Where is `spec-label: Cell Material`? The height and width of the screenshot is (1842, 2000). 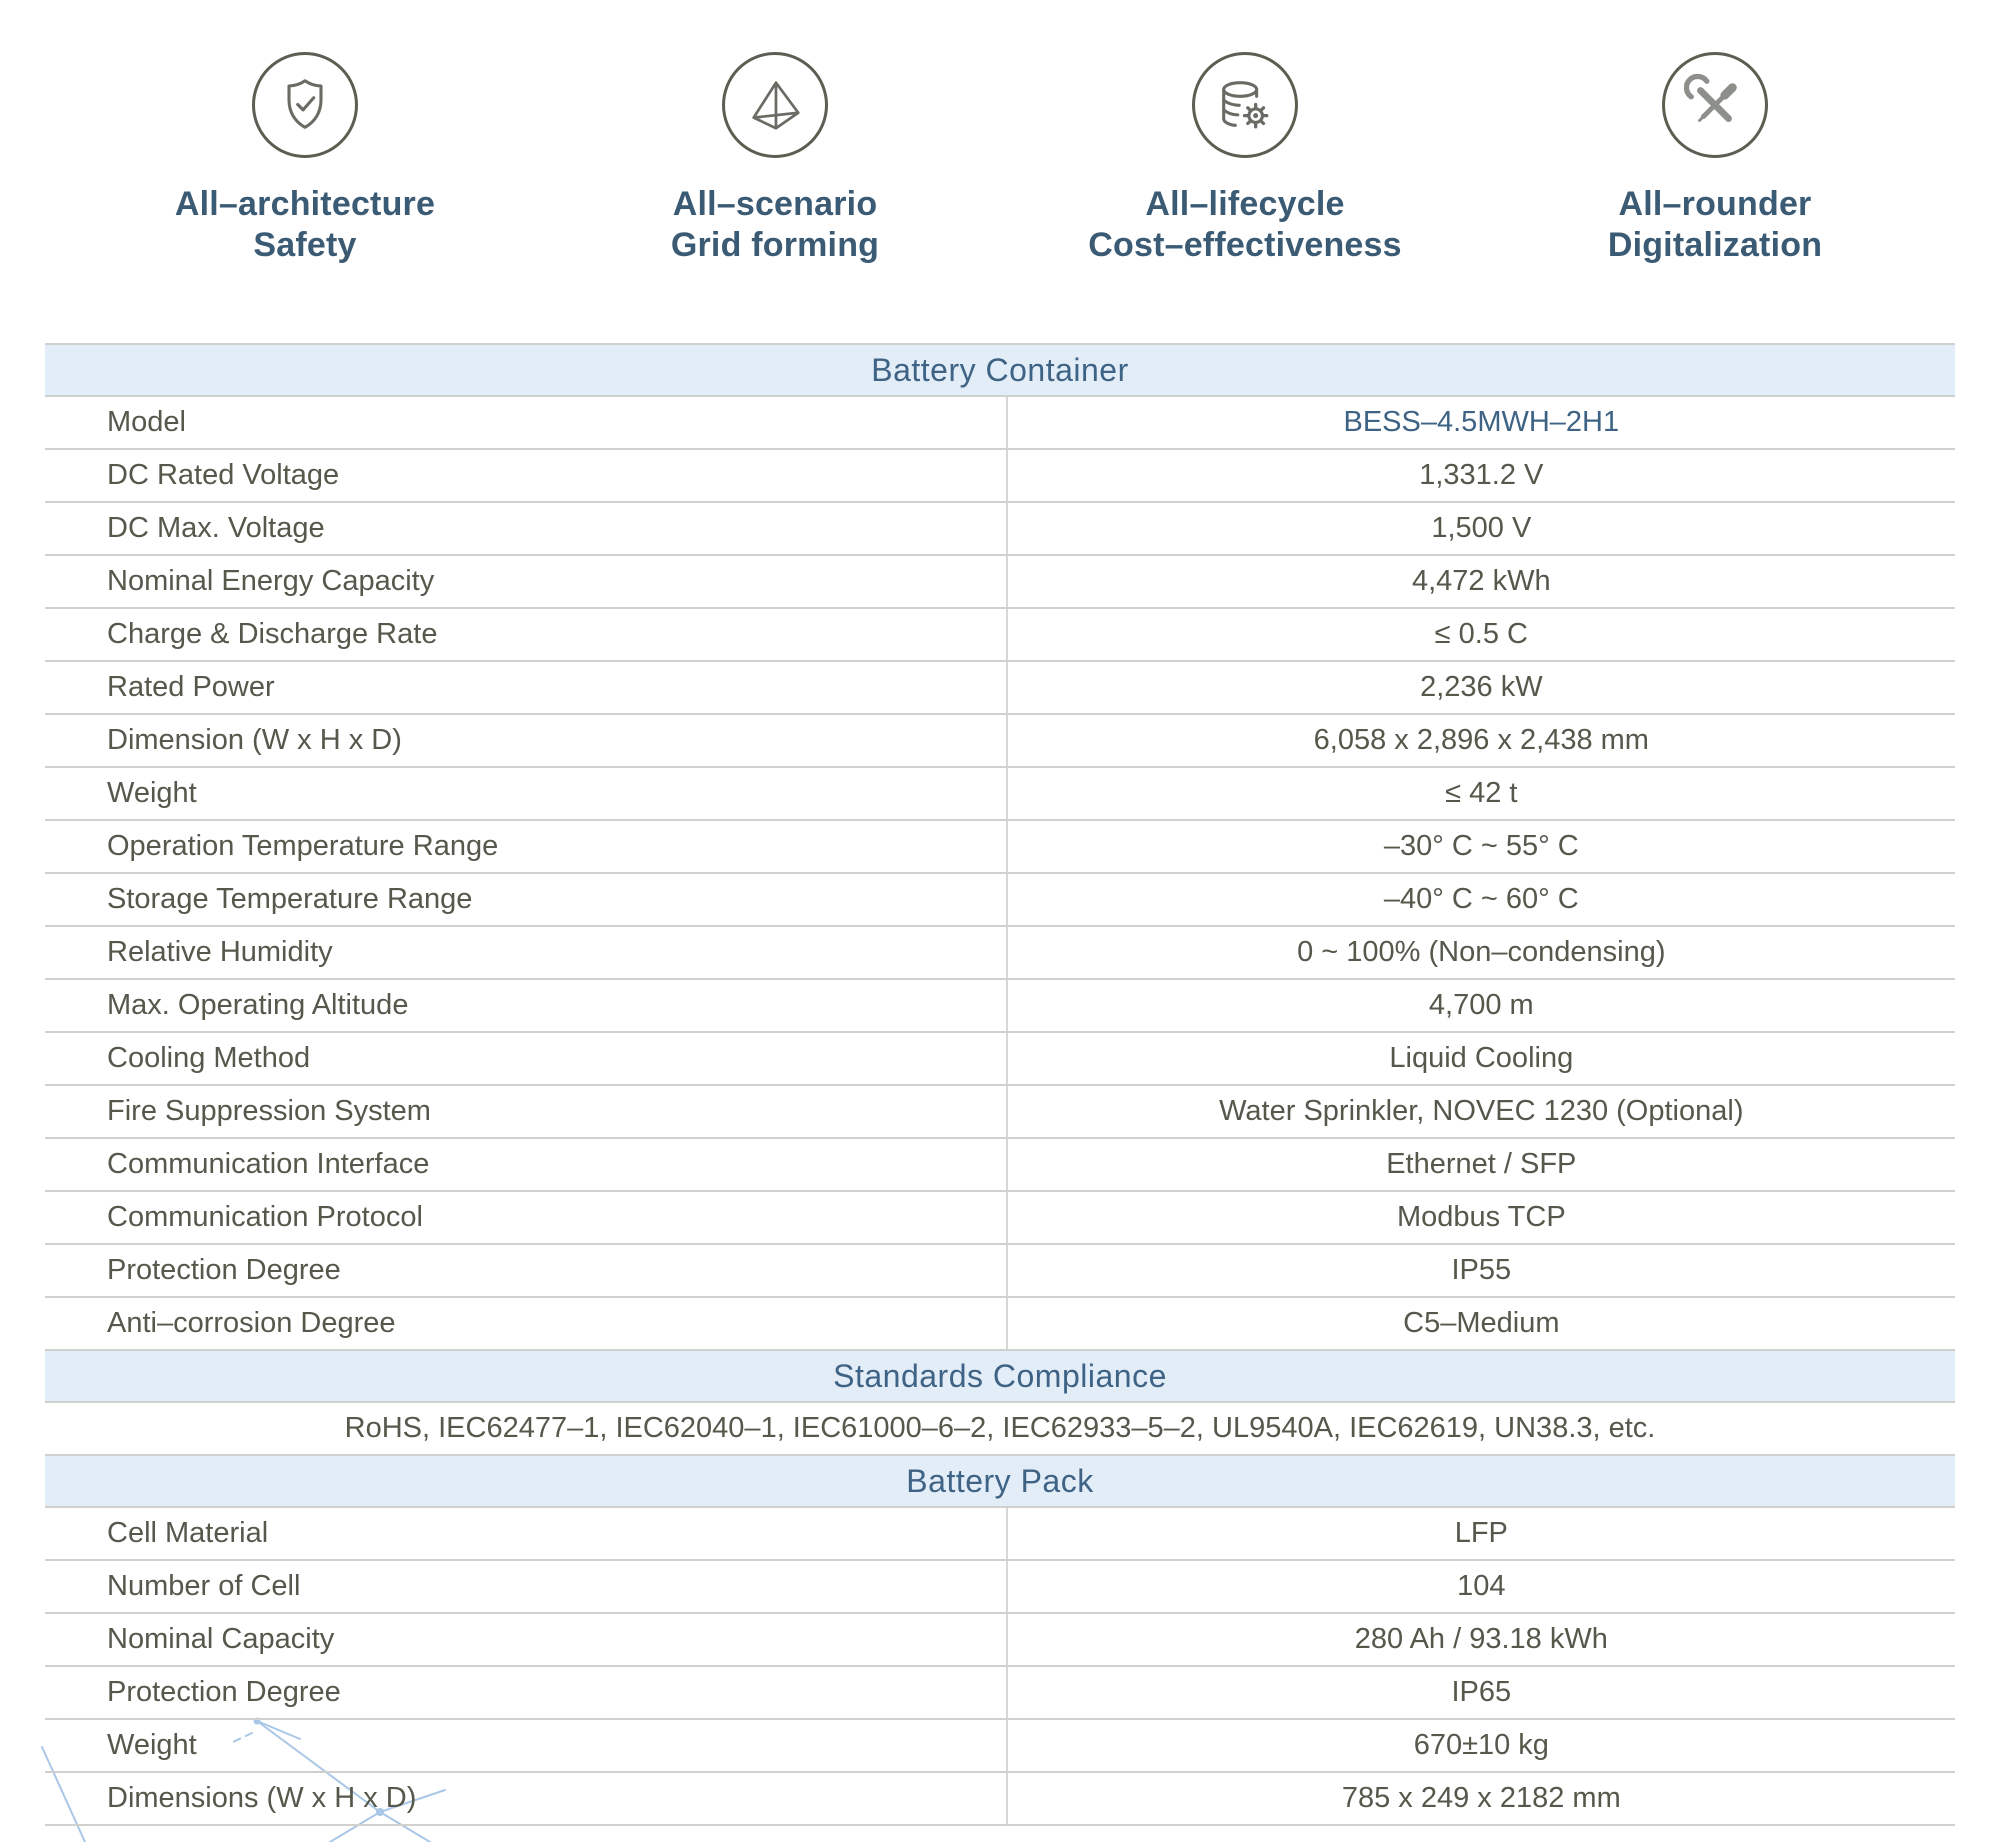 spec-label: Cell Material is located at coordinates (526, 1533).